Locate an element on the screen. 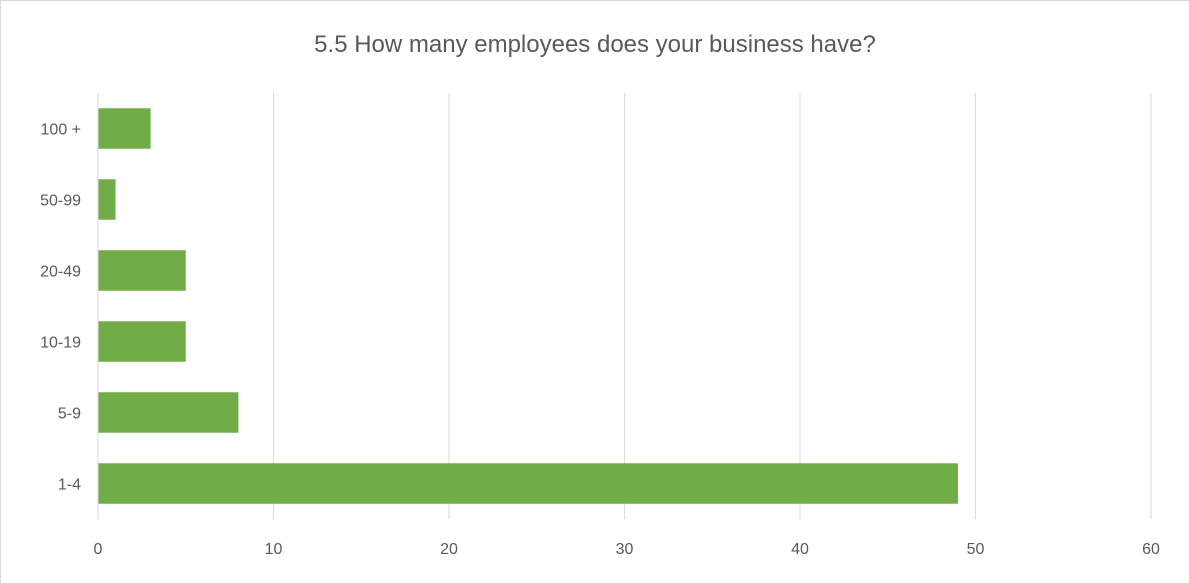  y-tick-label-5-9: 5-9 is located at coordinates (69, 414).